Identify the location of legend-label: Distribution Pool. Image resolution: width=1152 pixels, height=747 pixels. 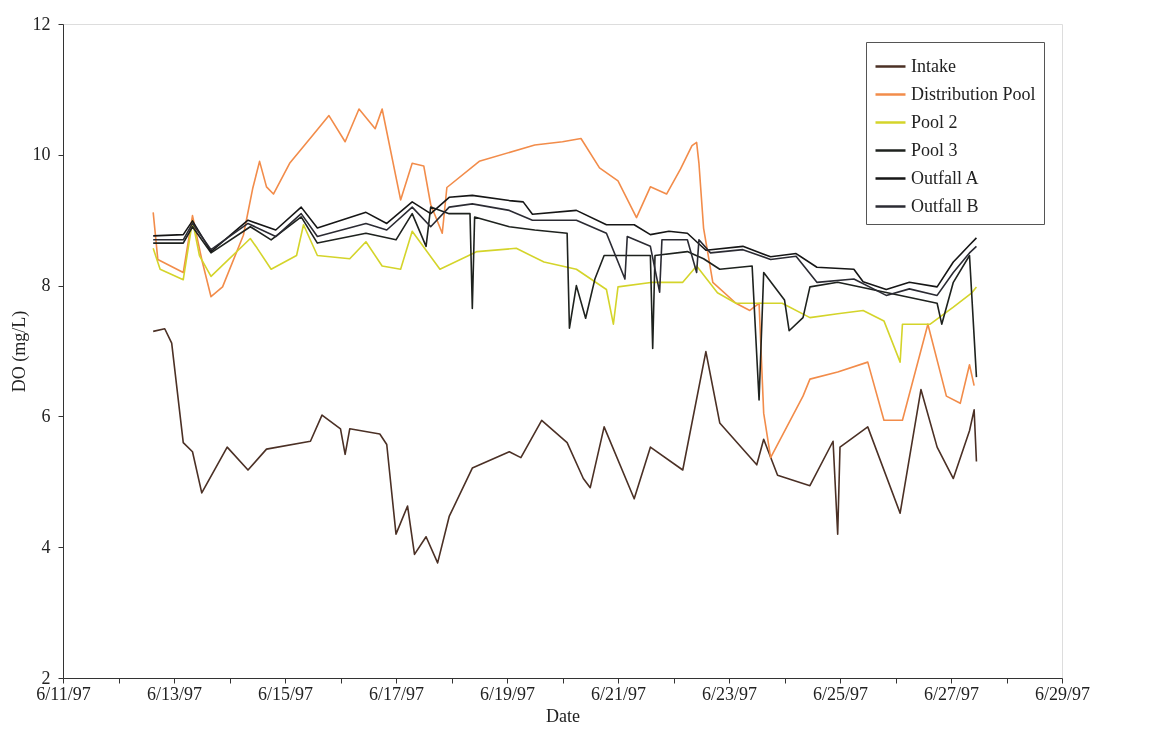
(973, 93).